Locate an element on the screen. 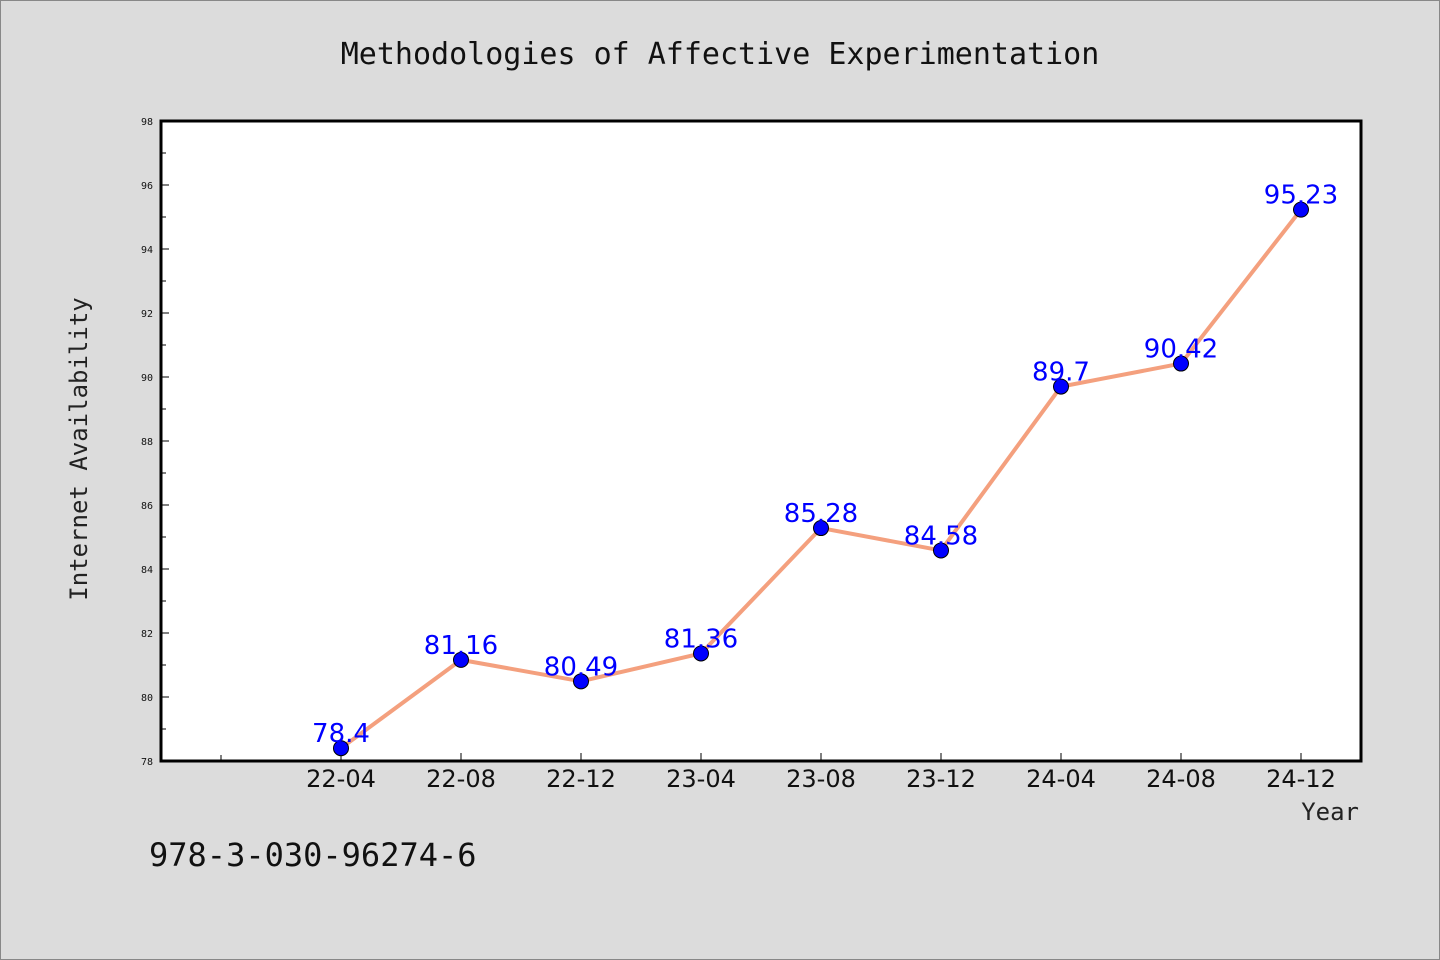  x-tick-label: 24-08 is located at coordinates (1181, 779).